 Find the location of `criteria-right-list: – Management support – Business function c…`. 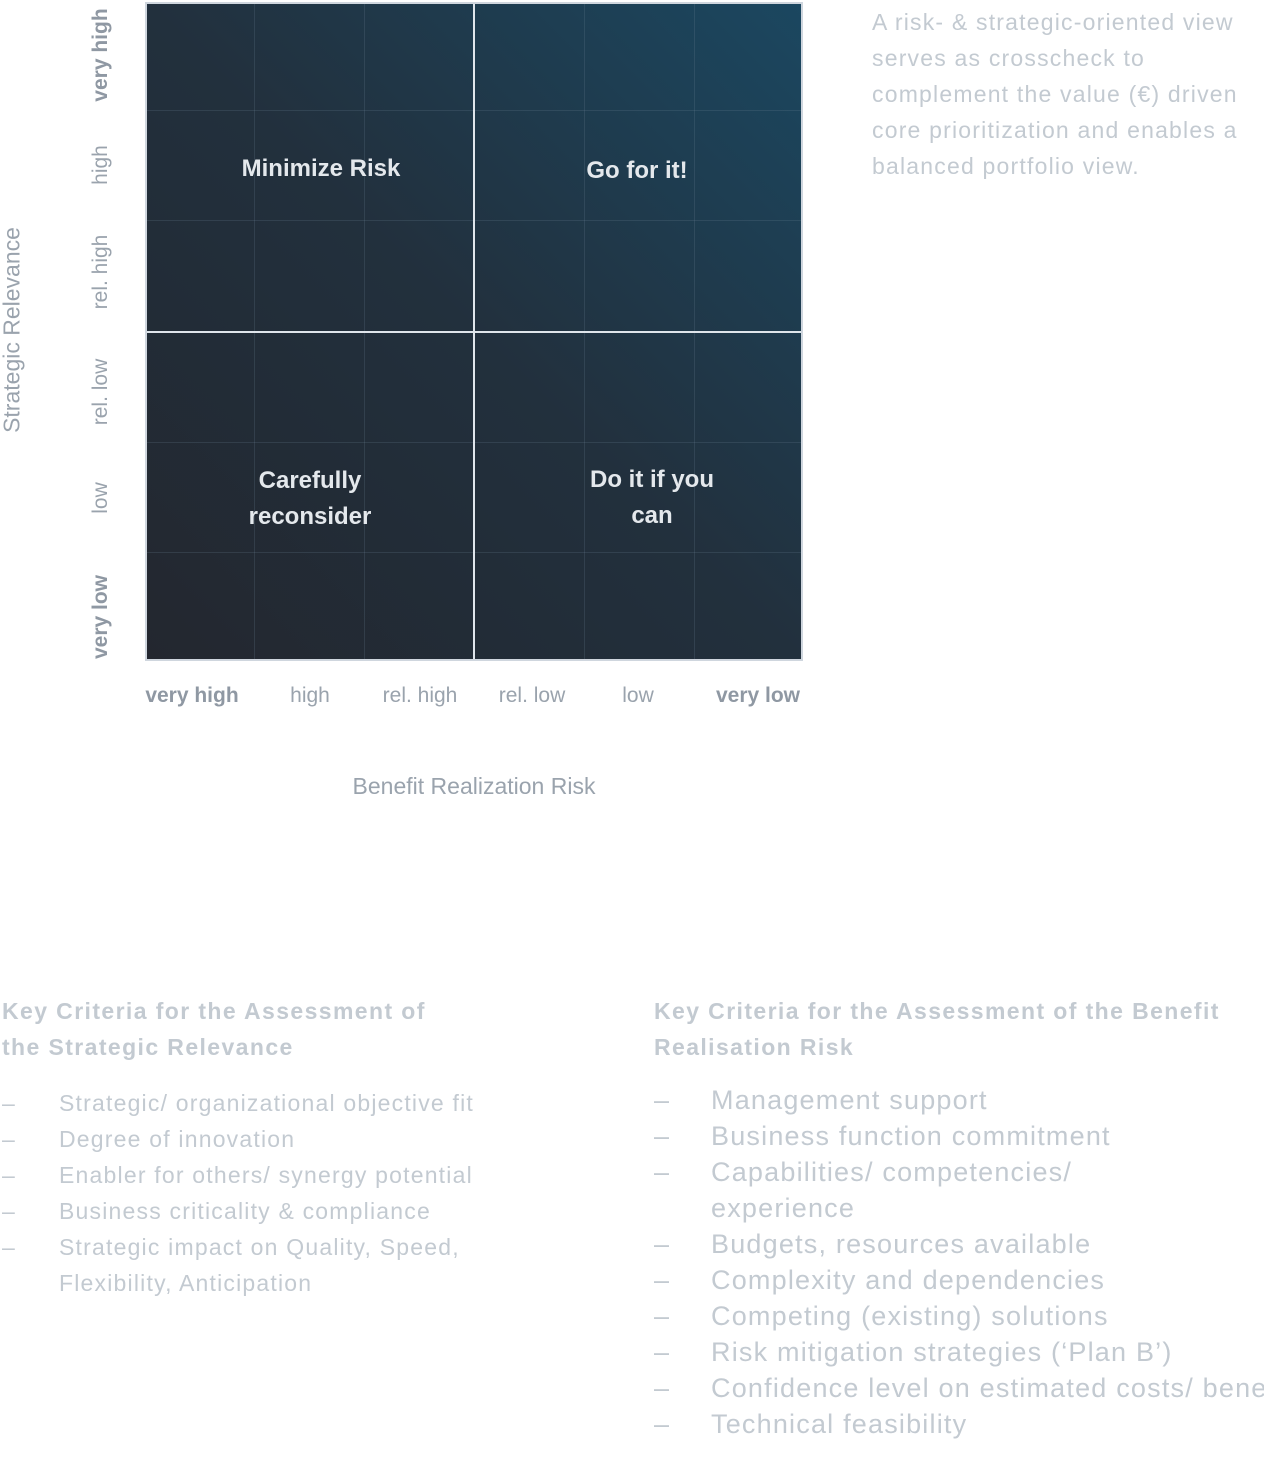

criteria-right-list: – Management support – Business function c… is located at coordinates (959, 1262).